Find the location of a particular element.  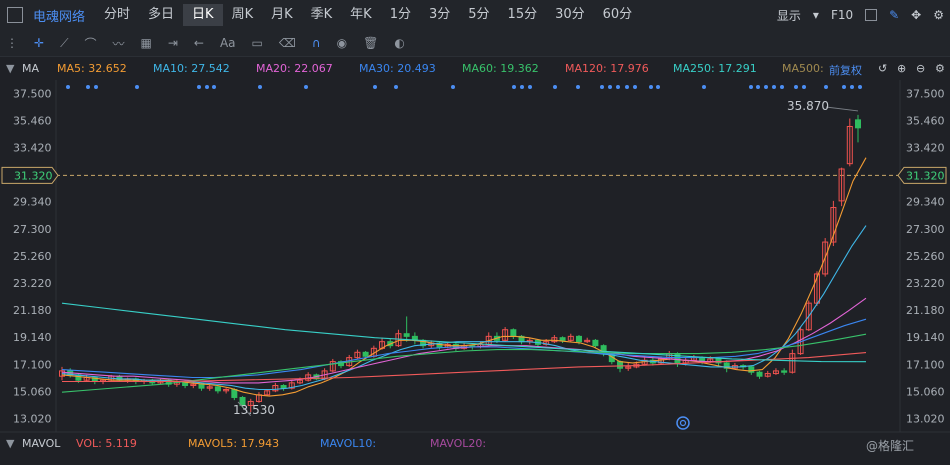

y-tick-left-11: 15.060 is located at coordinates (32, 391).